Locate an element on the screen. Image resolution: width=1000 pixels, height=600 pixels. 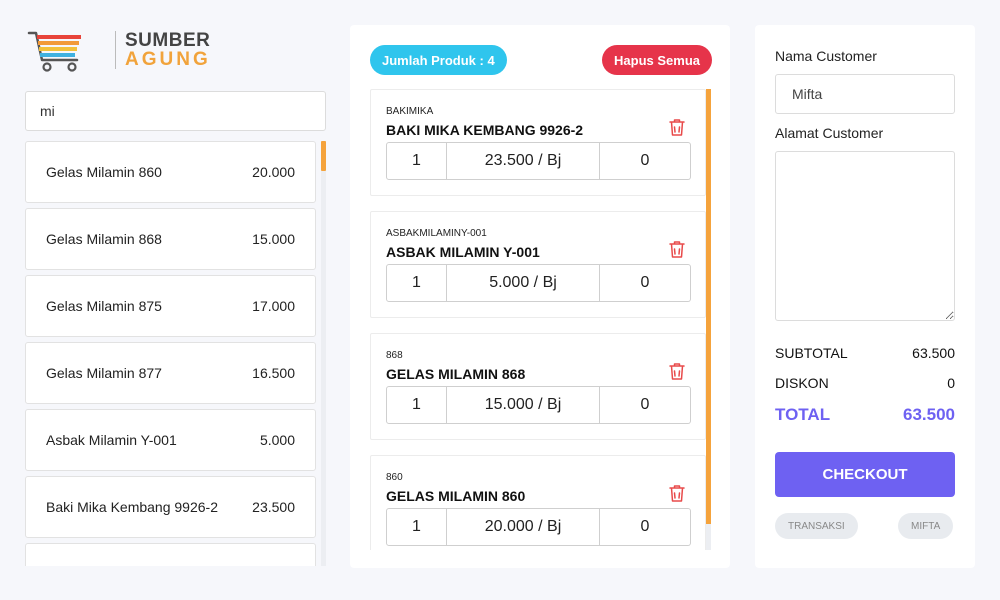
total-label: TOTAL is located at coordinates (803, 414).